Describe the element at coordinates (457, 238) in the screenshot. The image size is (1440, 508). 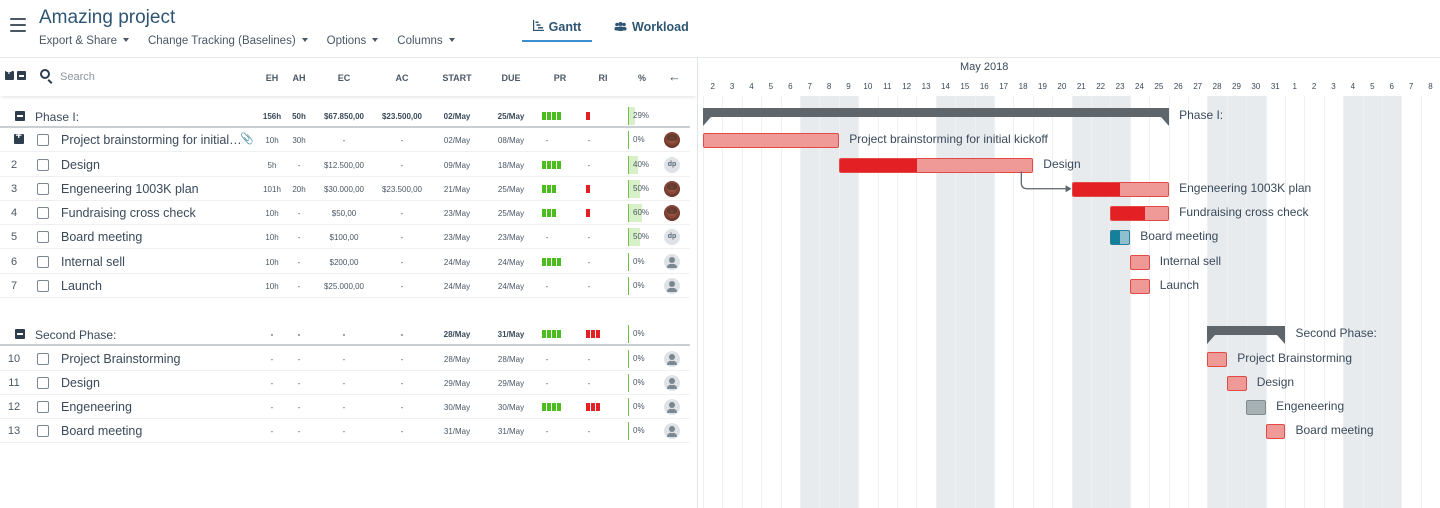
I see `cell-start: 23/May` at that location.